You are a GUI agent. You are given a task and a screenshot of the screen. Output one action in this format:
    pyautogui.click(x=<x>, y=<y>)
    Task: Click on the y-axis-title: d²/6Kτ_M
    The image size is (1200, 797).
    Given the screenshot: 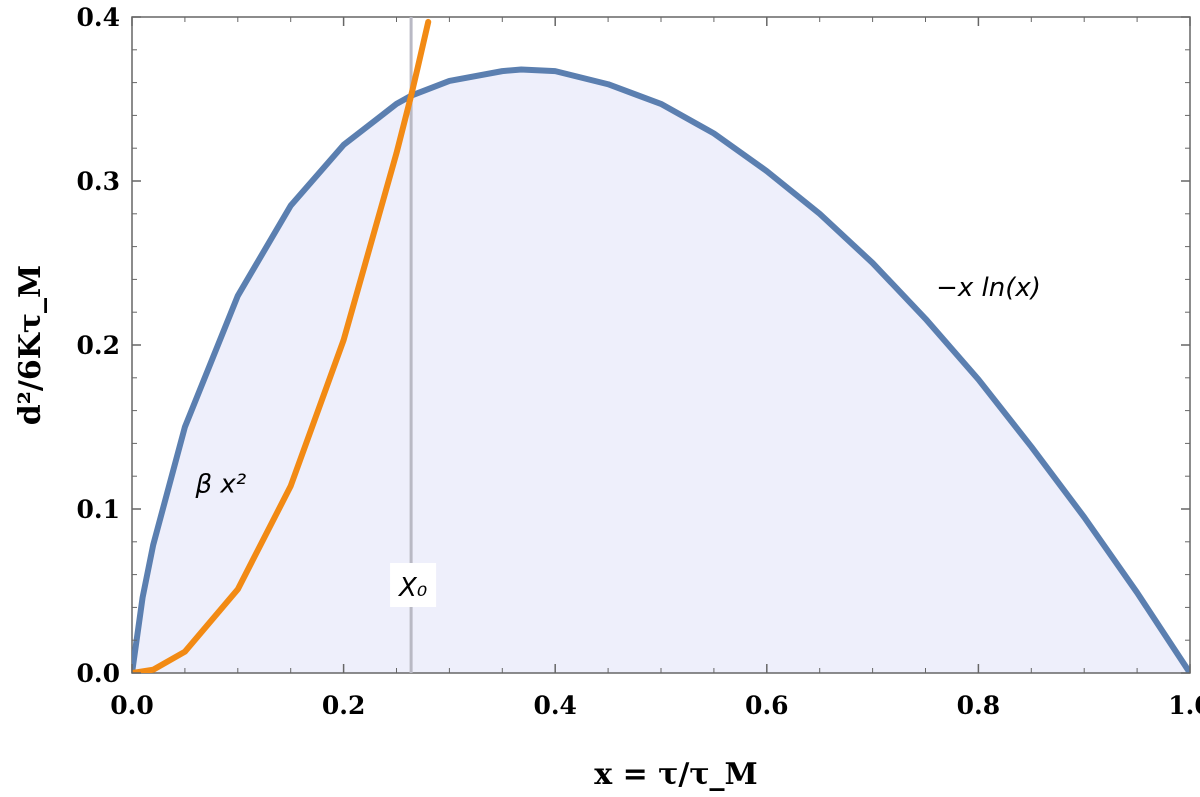 What is the action you would take?
    pyautogui.click(x=30, y=345)
    